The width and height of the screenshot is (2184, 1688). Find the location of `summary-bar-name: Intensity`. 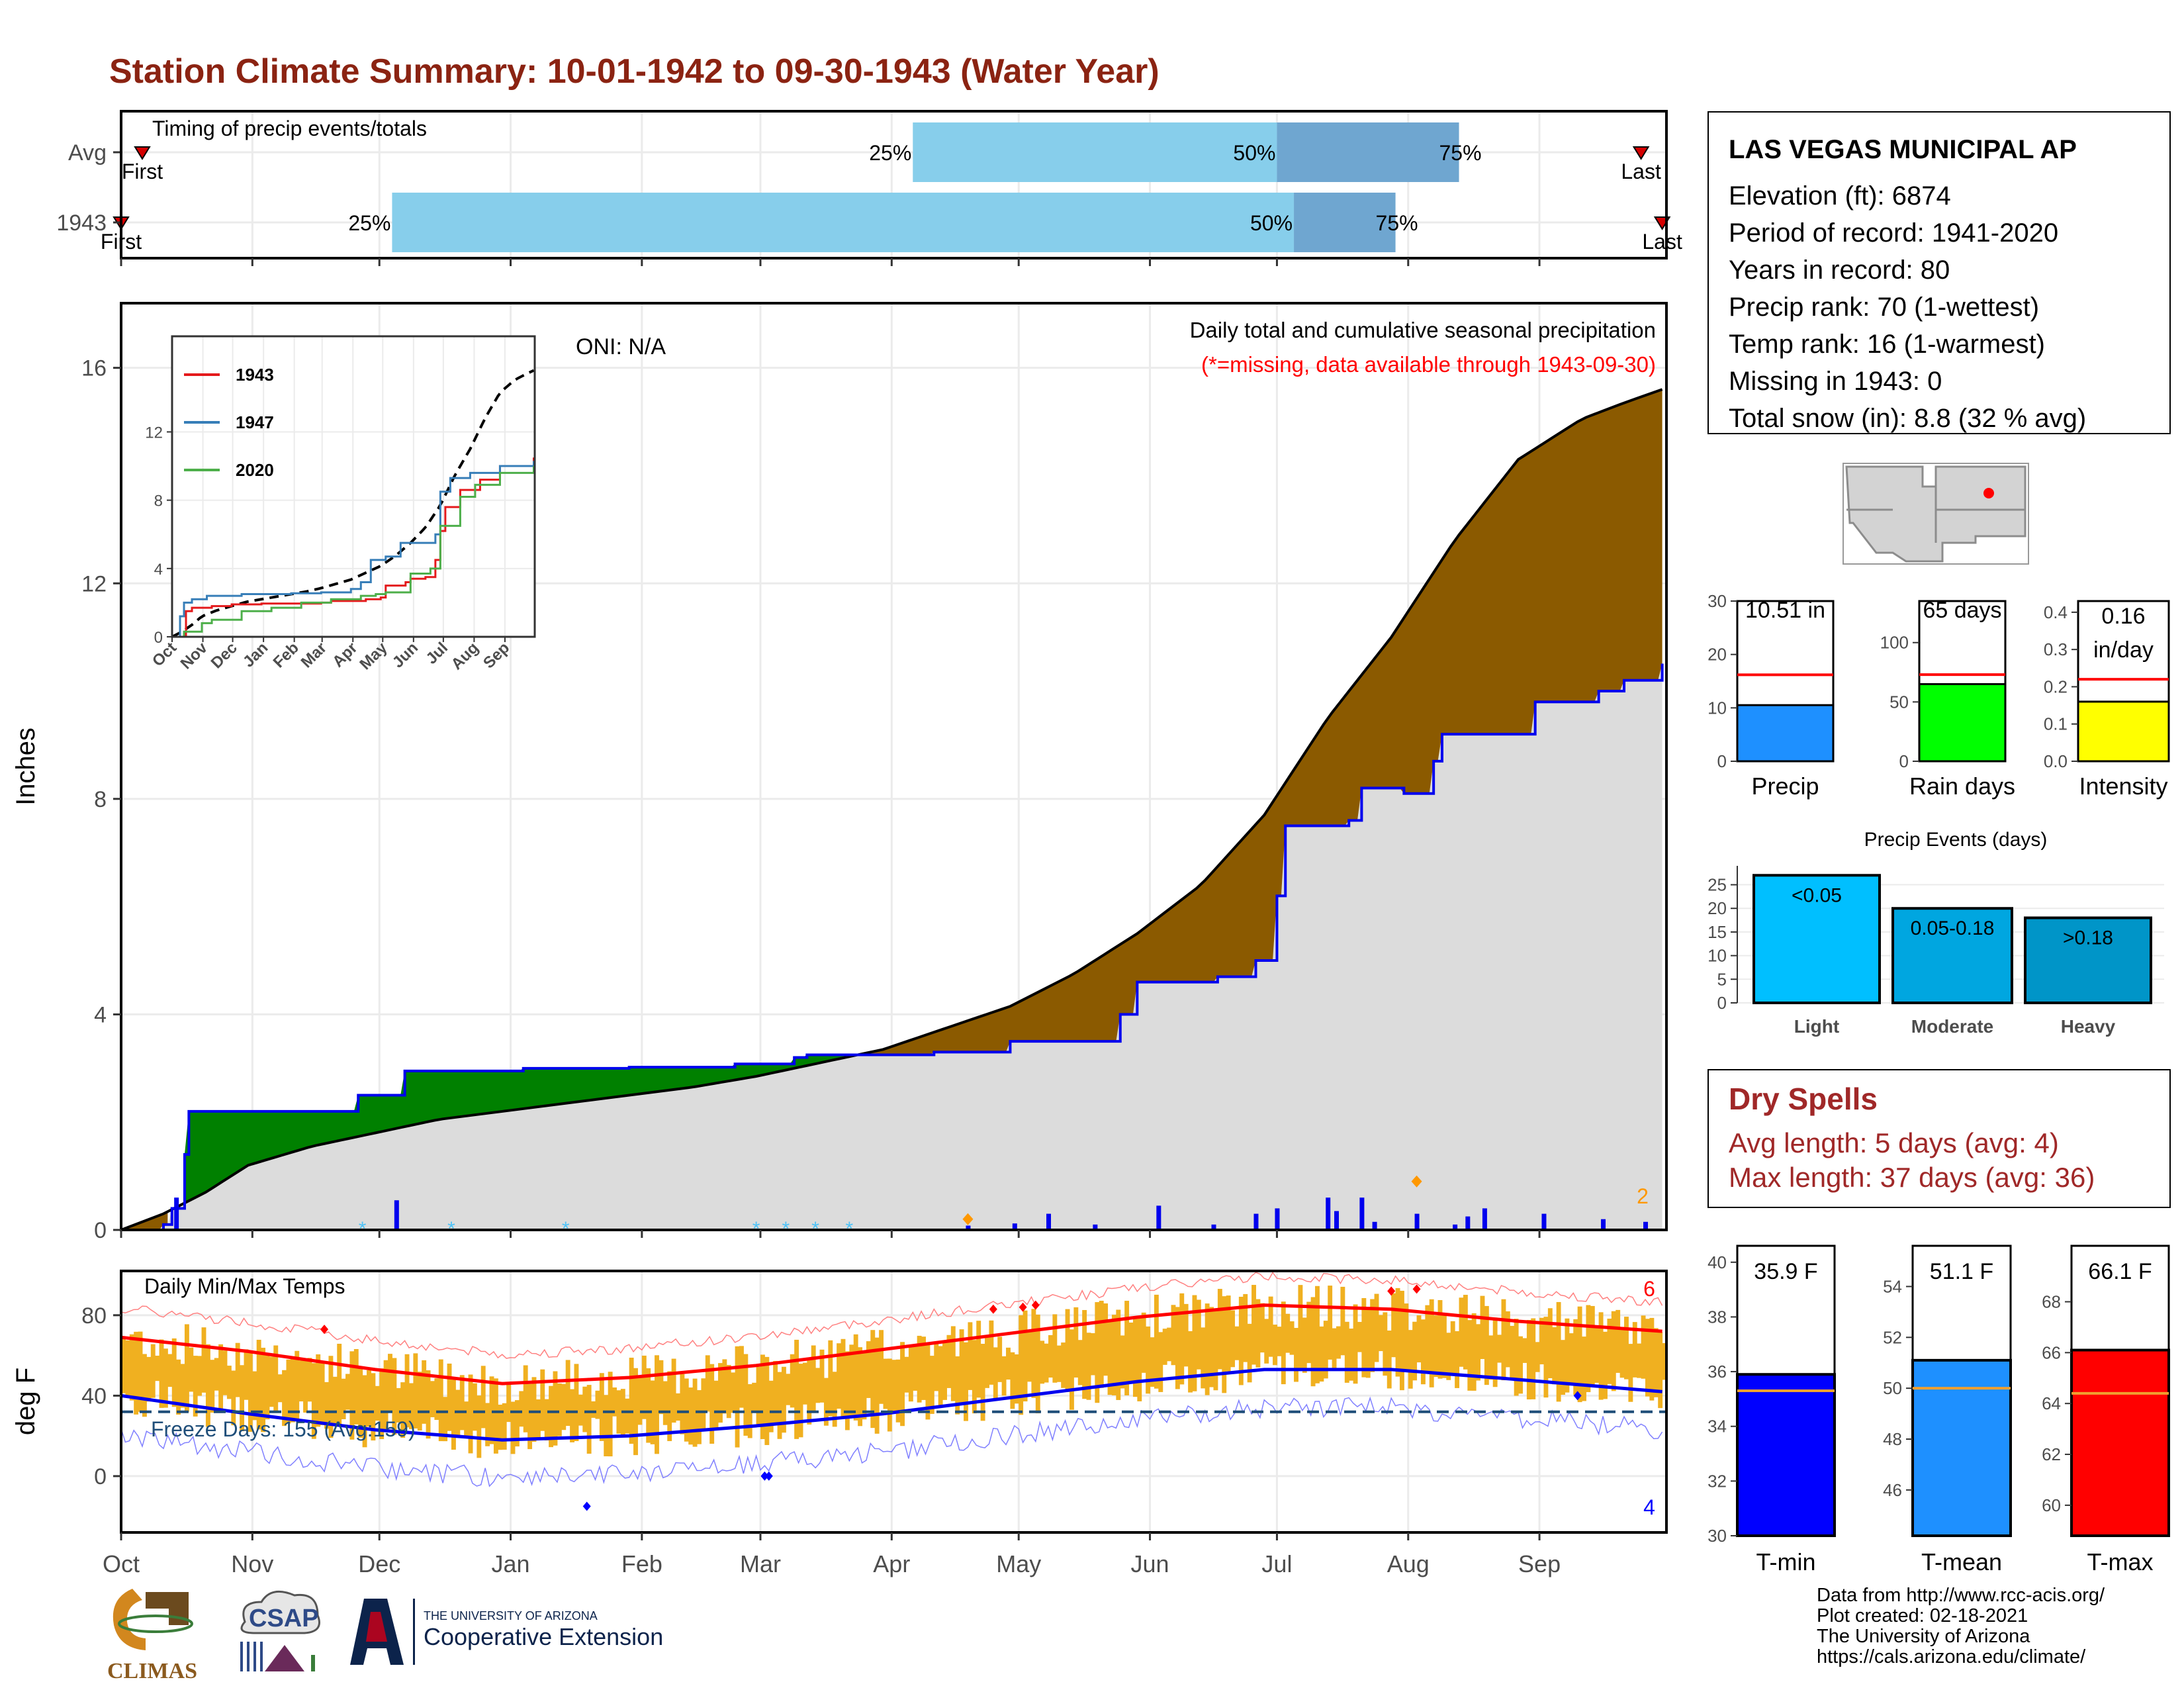

summary-bar-name: Intensity is located at coordinates (2123, 786).